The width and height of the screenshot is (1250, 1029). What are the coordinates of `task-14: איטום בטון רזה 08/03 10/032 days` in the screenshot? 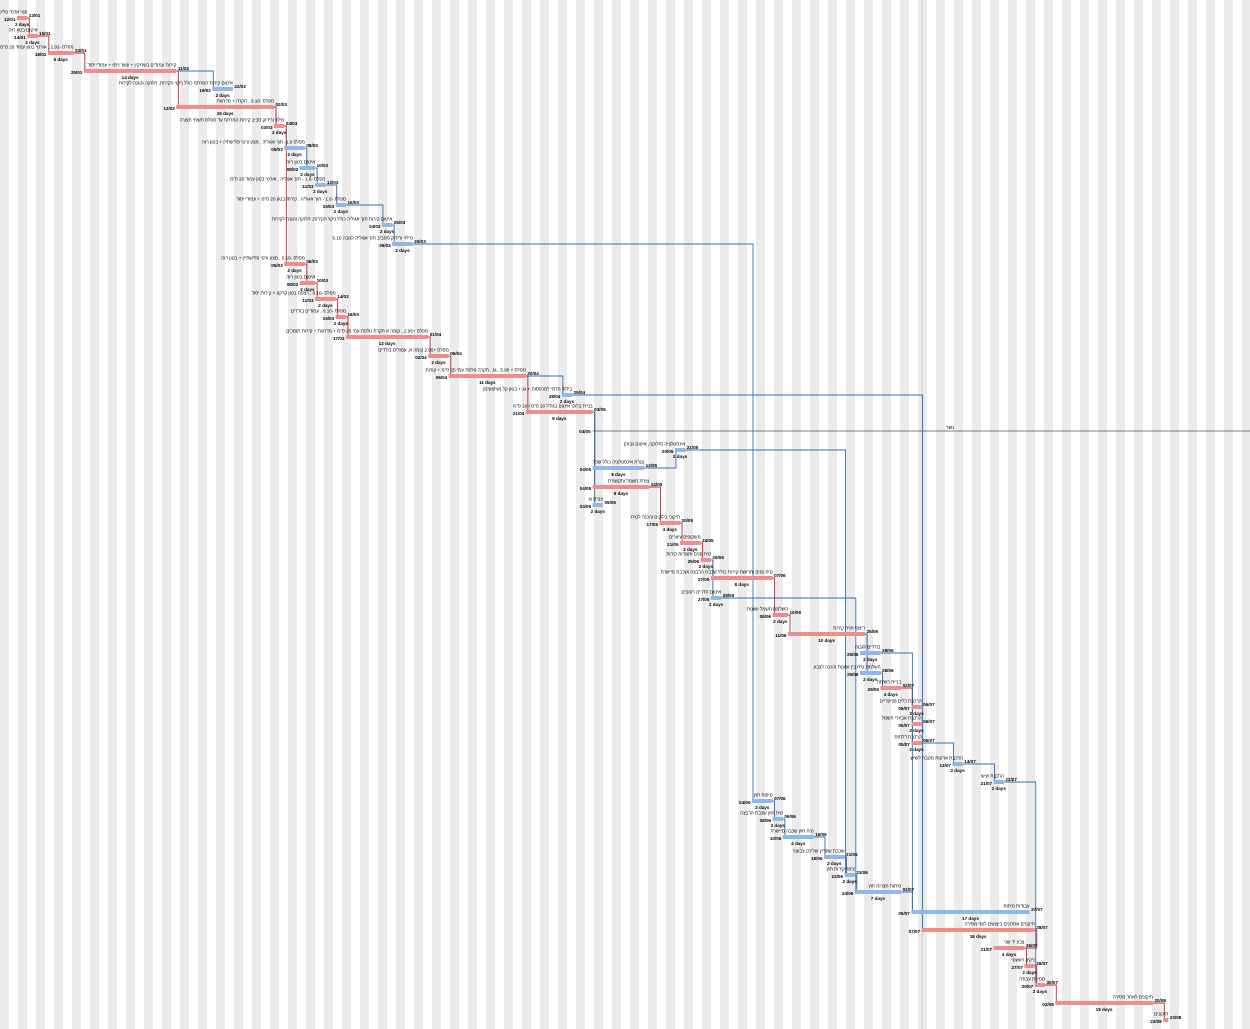 It's located at (307, 284).